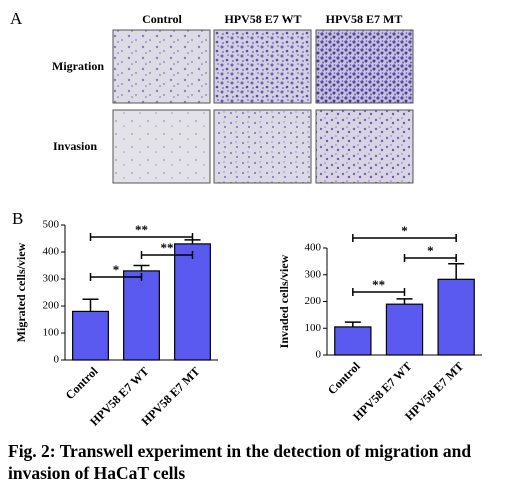  I want to click on panel-label: B, so click(17, 218).